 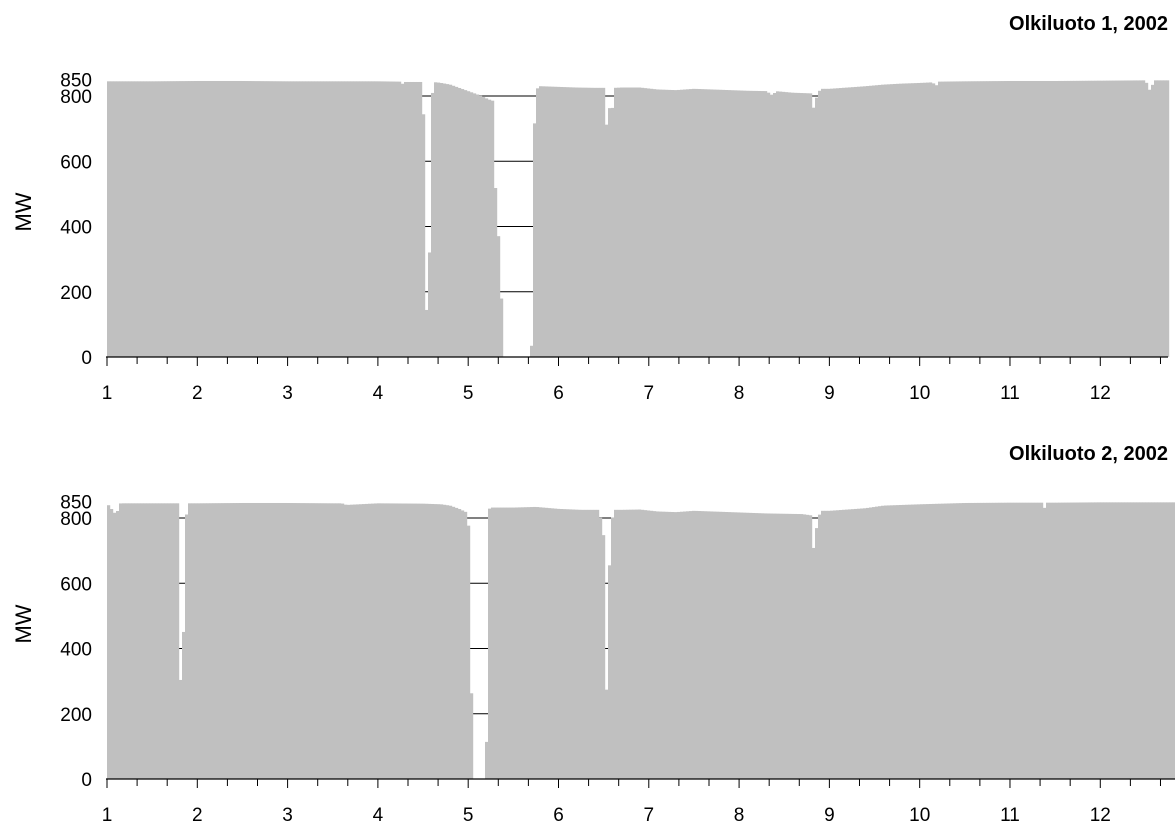 What do you see at coordinates (76, 293) in the screenshot?
I see `y-tick-label: 200` at bounding box center [76, 293].